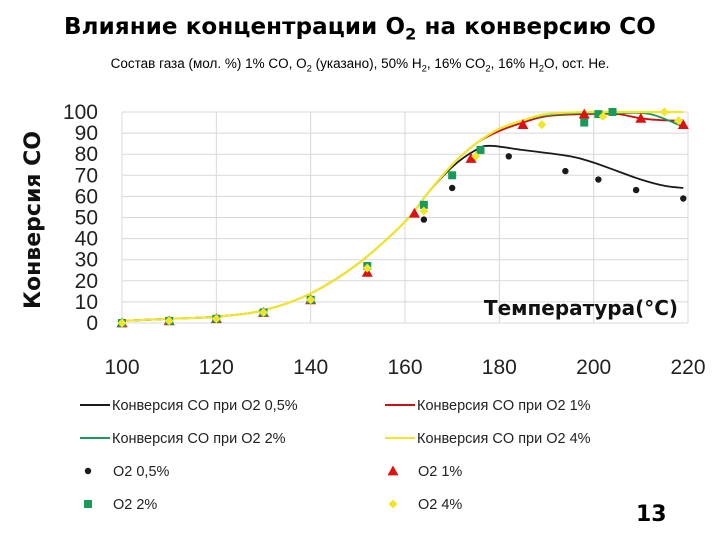  I want to click on y-tick-label: 10, so click(86, 302).